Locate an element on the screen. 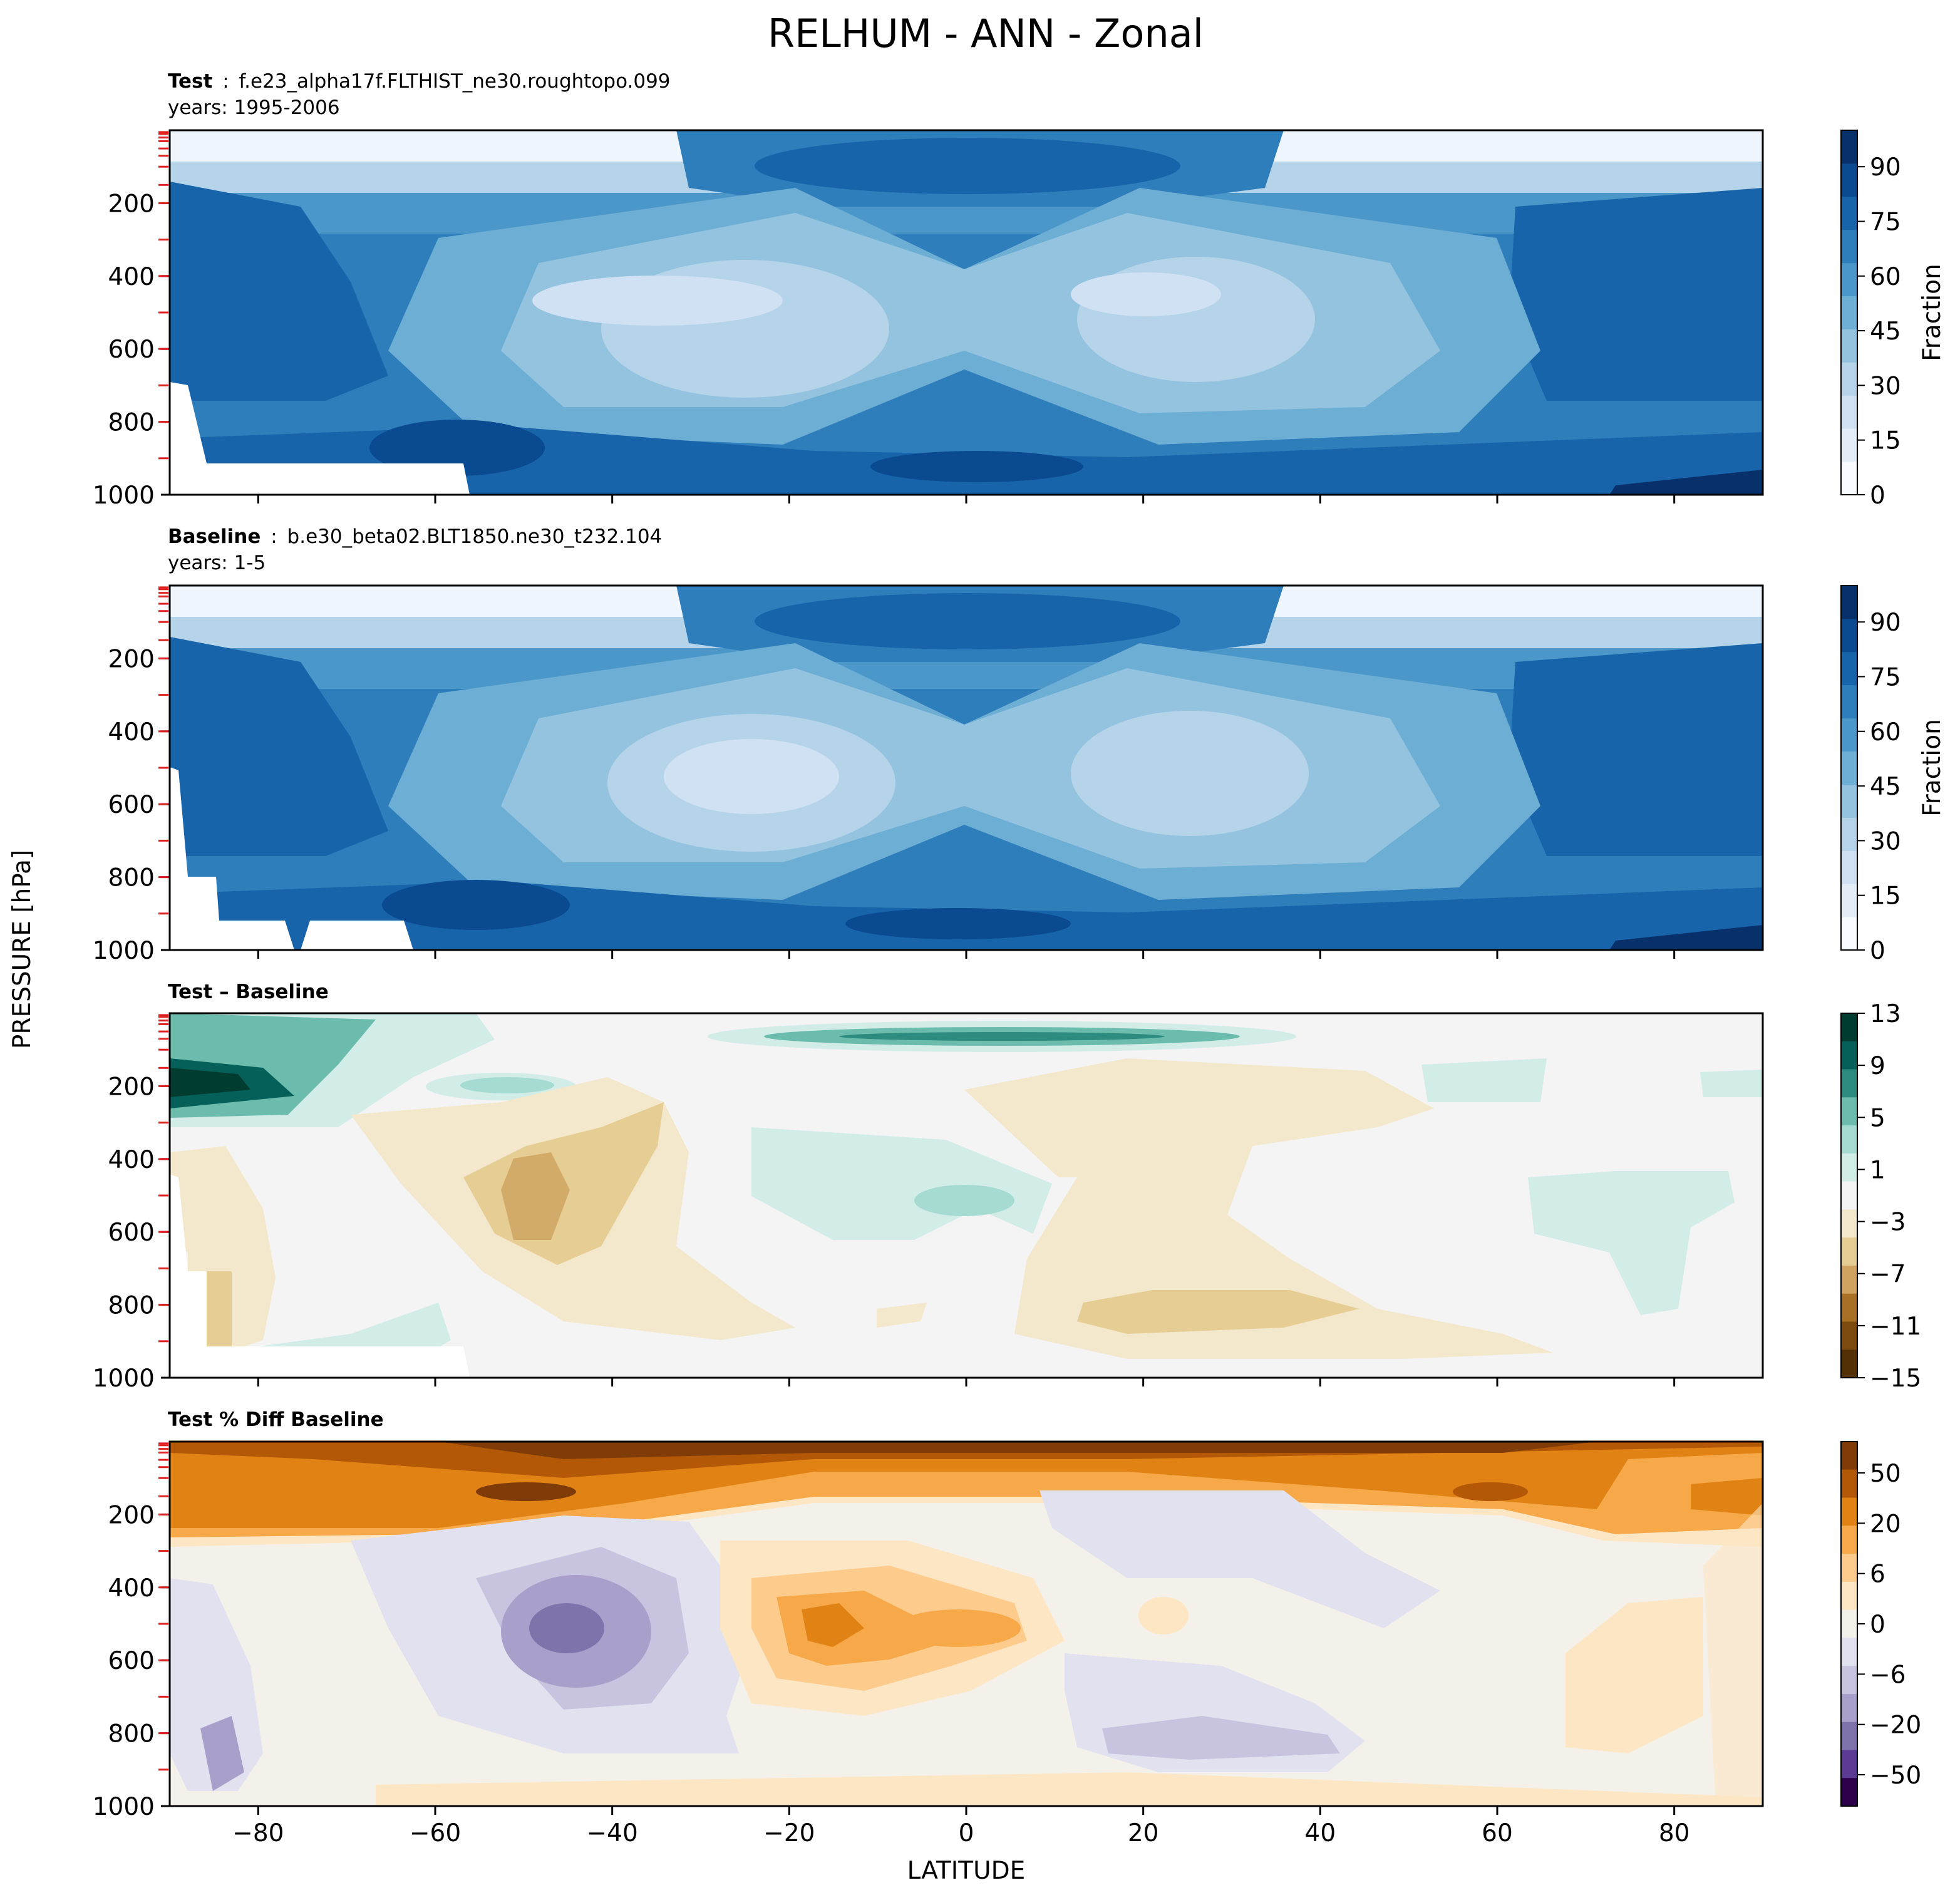 This screenshot has height=1900, width=1960. panel-baseline-years: years: 1-5 is located at coordinates (217, 563).